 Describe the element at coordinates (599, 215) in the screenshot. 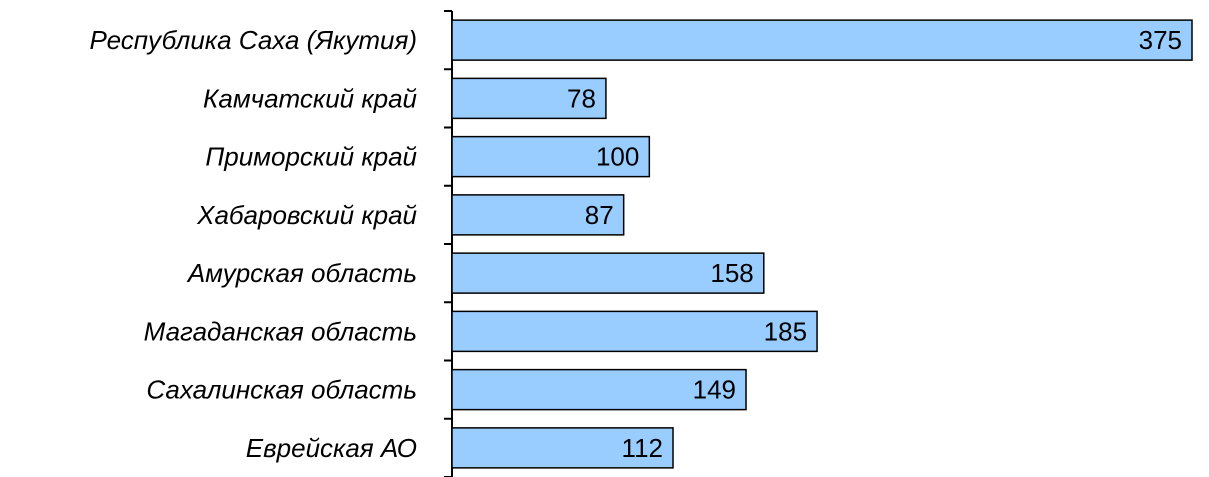

I see `value-label: 87` at that location.